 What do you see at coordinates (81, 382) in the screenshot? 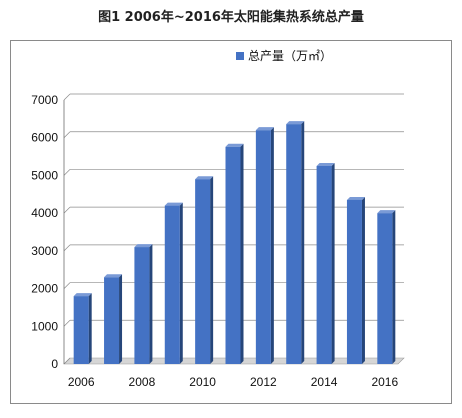
I see `x-tick-label: 2006` at bounding box center [81, 382].